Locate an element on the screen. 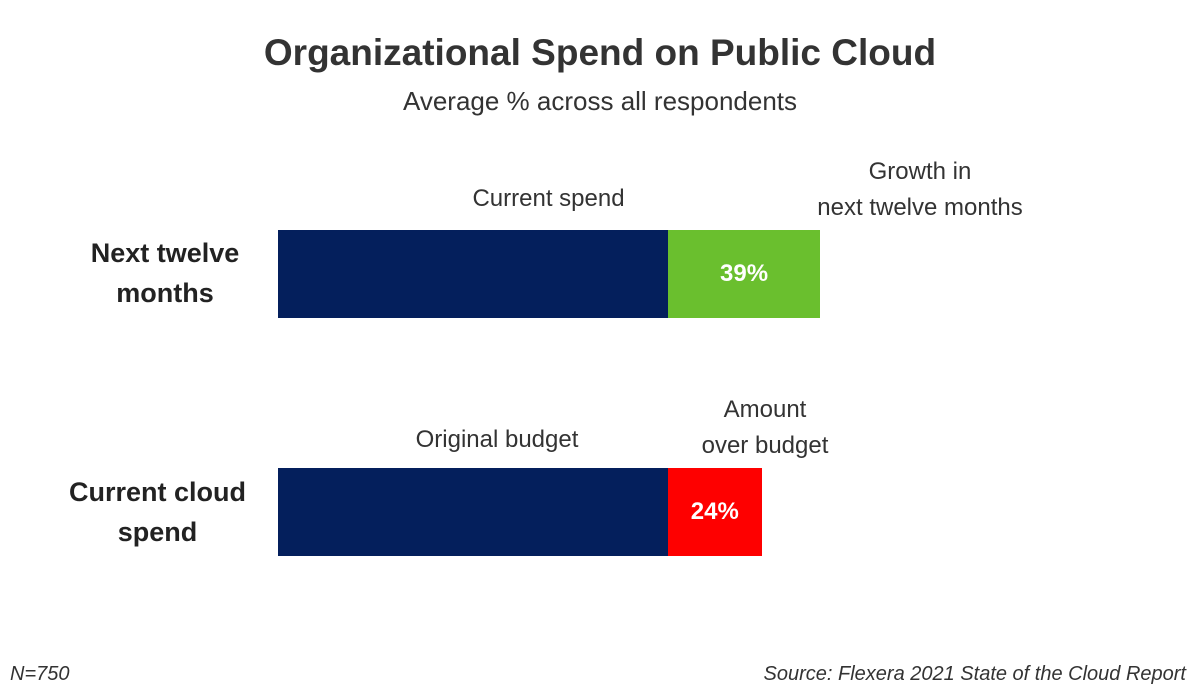  segment-label-over-budget-line-1: Amount is located at coordinates (765, 409).